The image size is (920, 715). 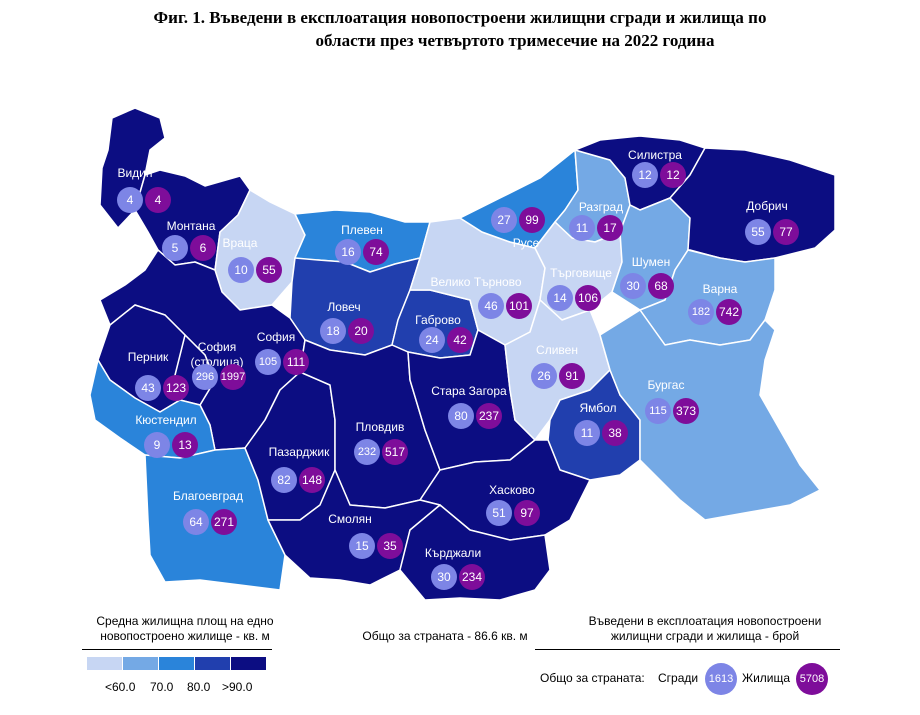 I want to click on scale-label-1: <60.0, so click(x=120, y=687).